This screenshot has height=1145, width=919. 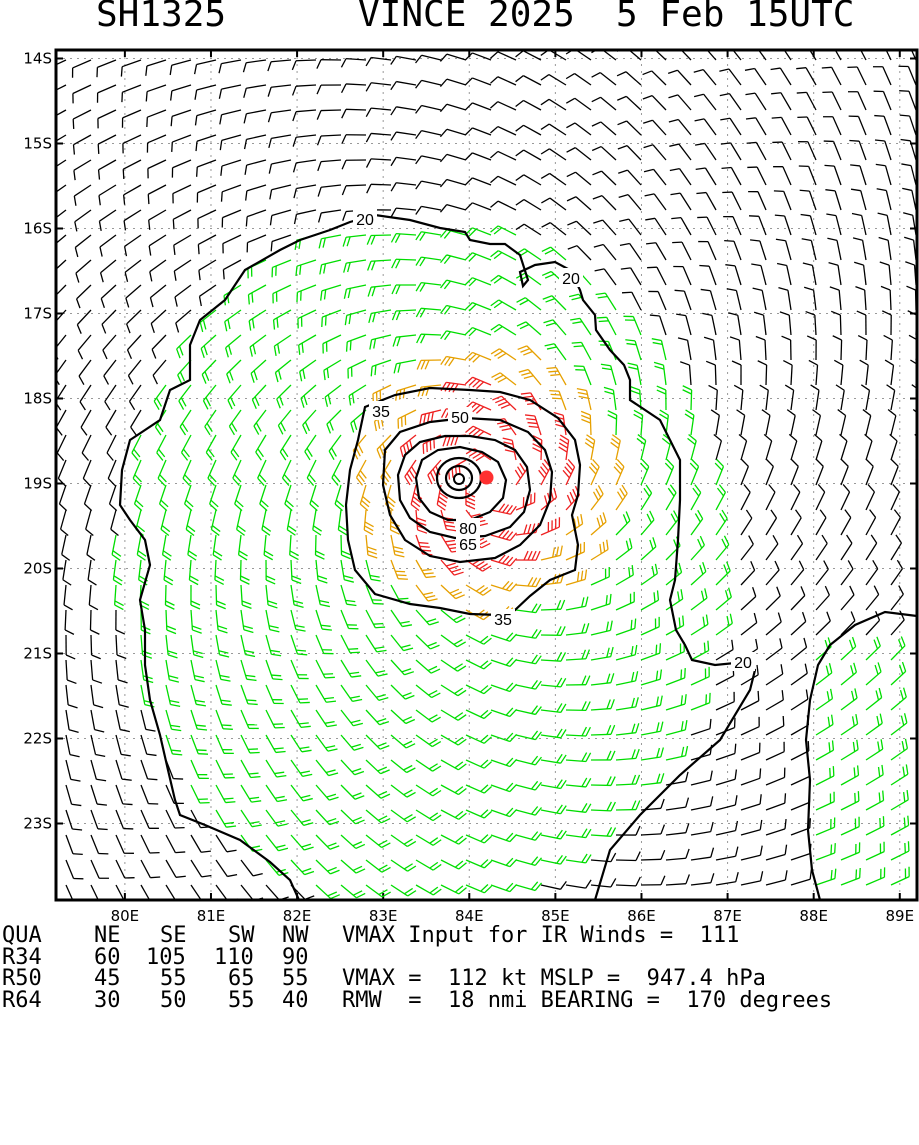 I want to click on lon-label: 89E, so click(x=899, y=916).